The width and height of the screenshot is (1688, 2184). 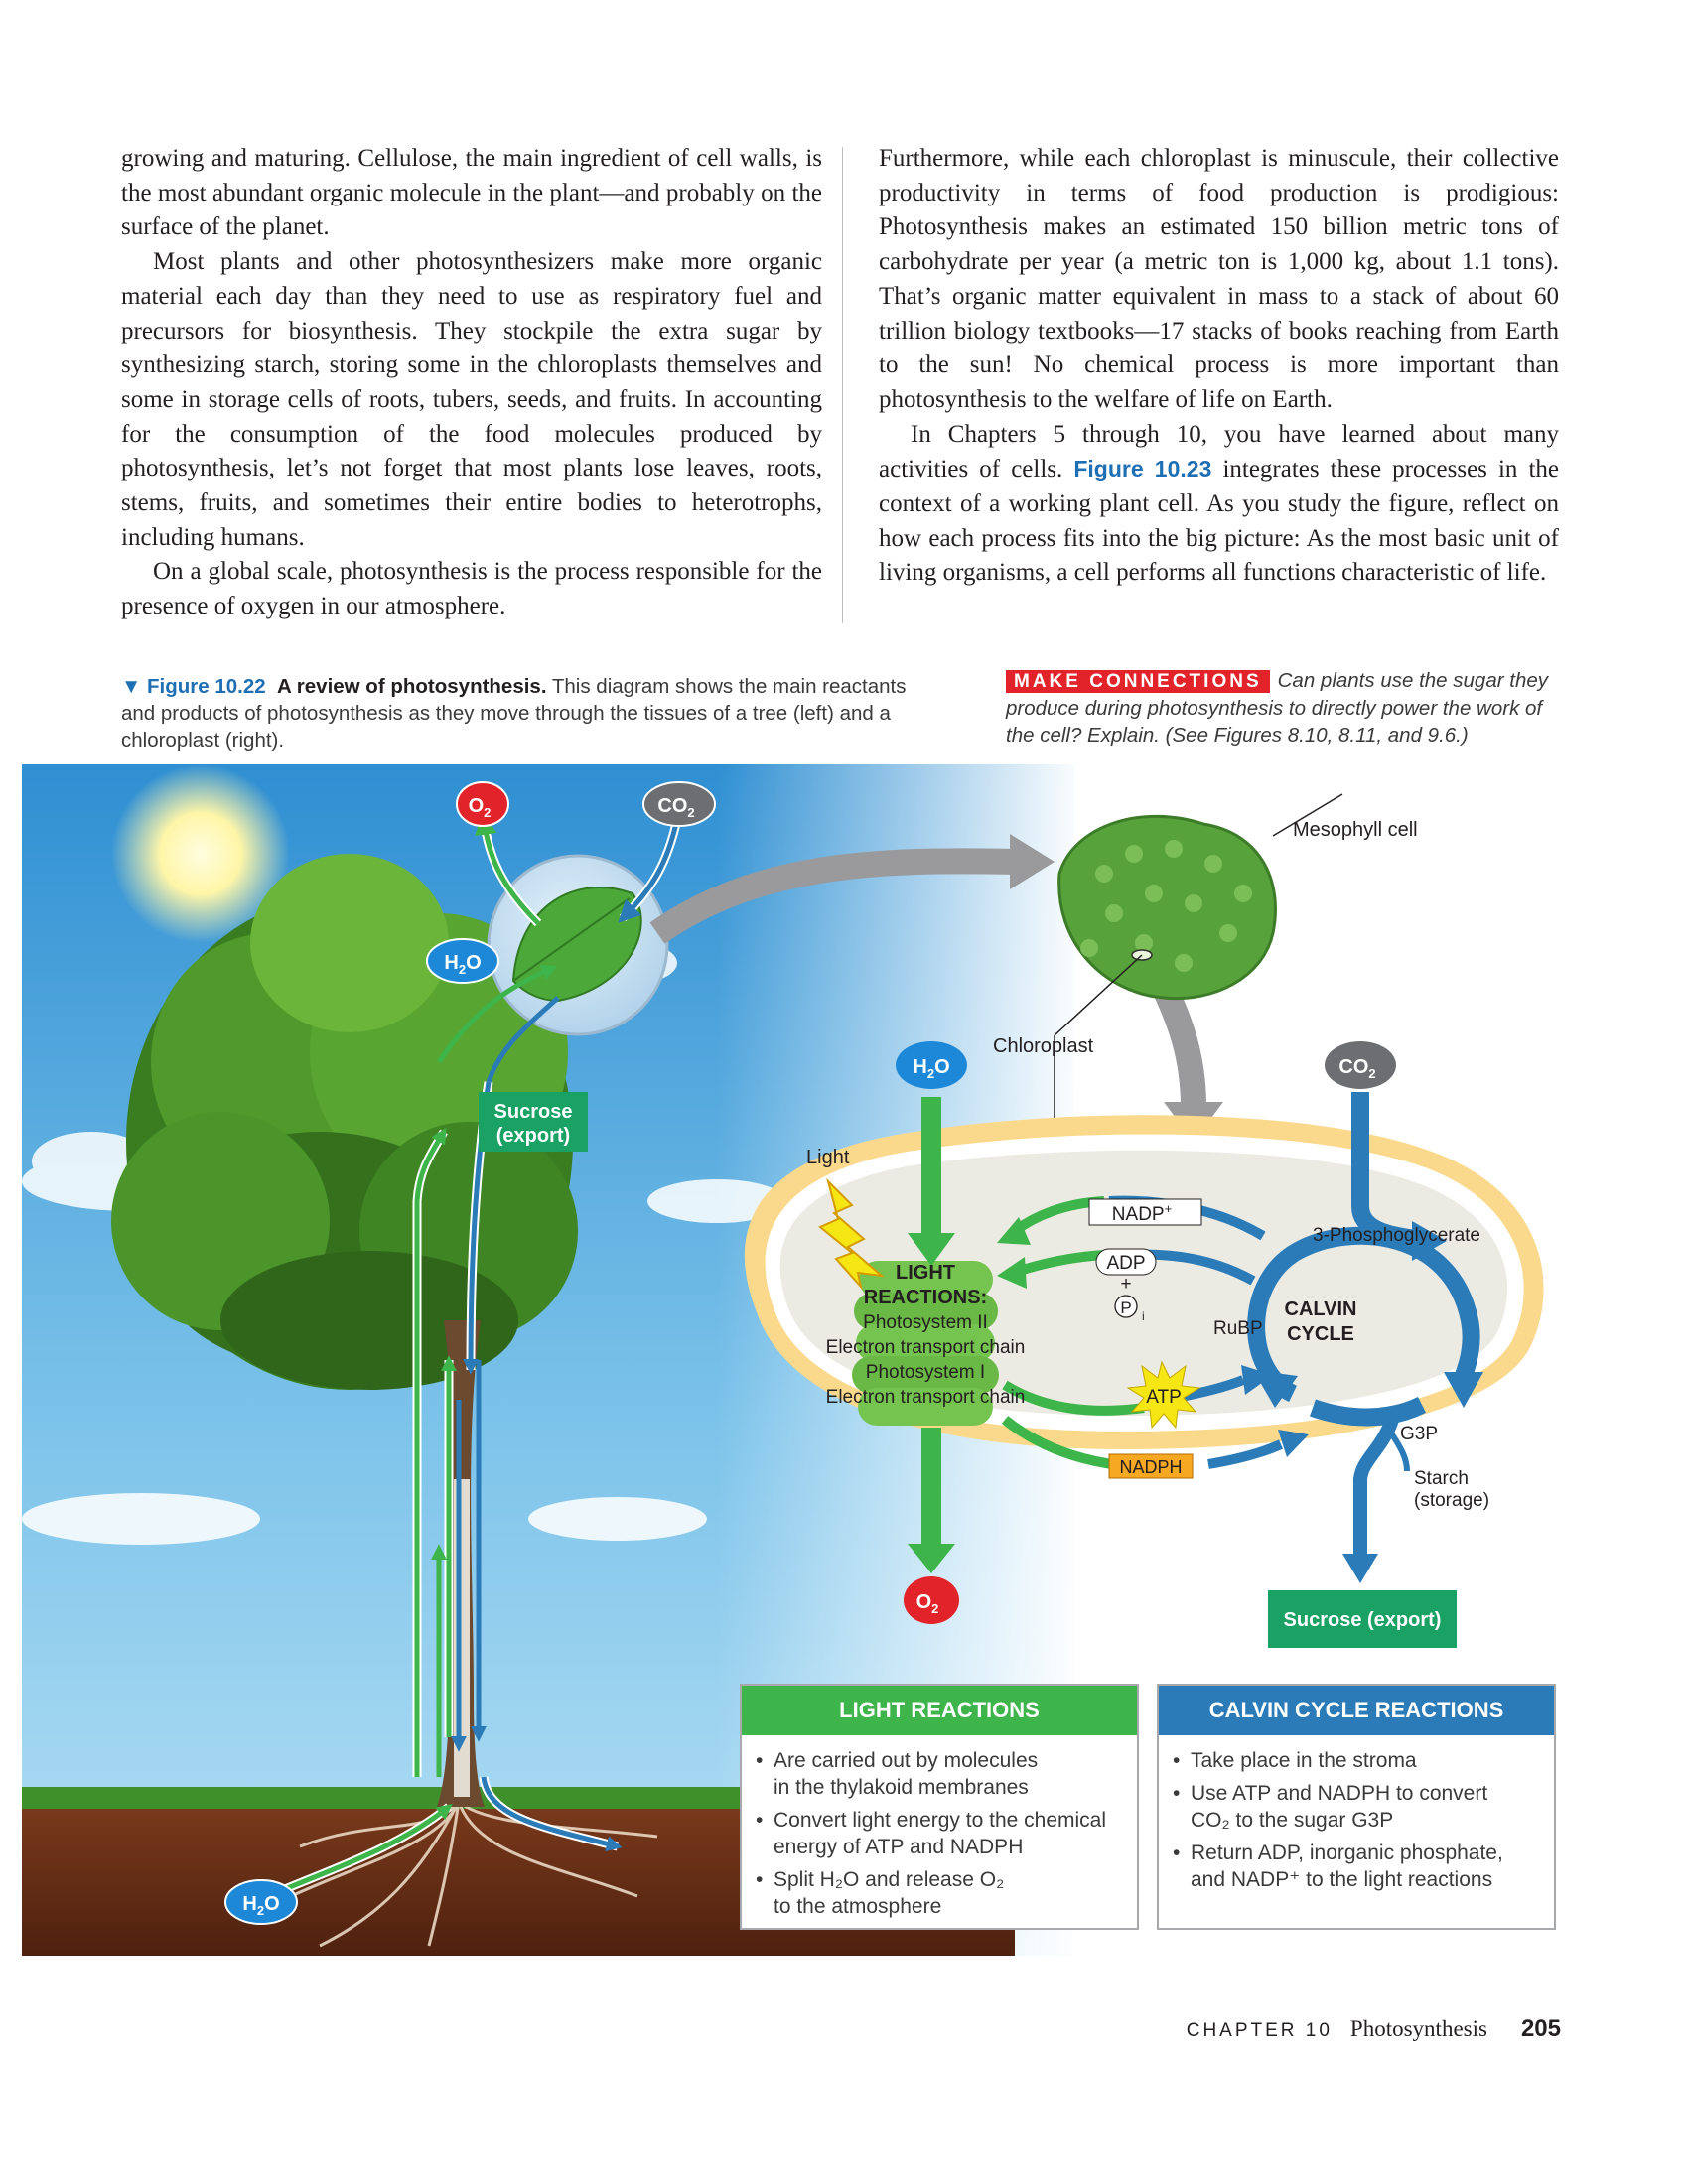 What do you see at coordinates (462, 1638) in the screenshot?
I see `xylem-band` at bounding box center [462, 1638].